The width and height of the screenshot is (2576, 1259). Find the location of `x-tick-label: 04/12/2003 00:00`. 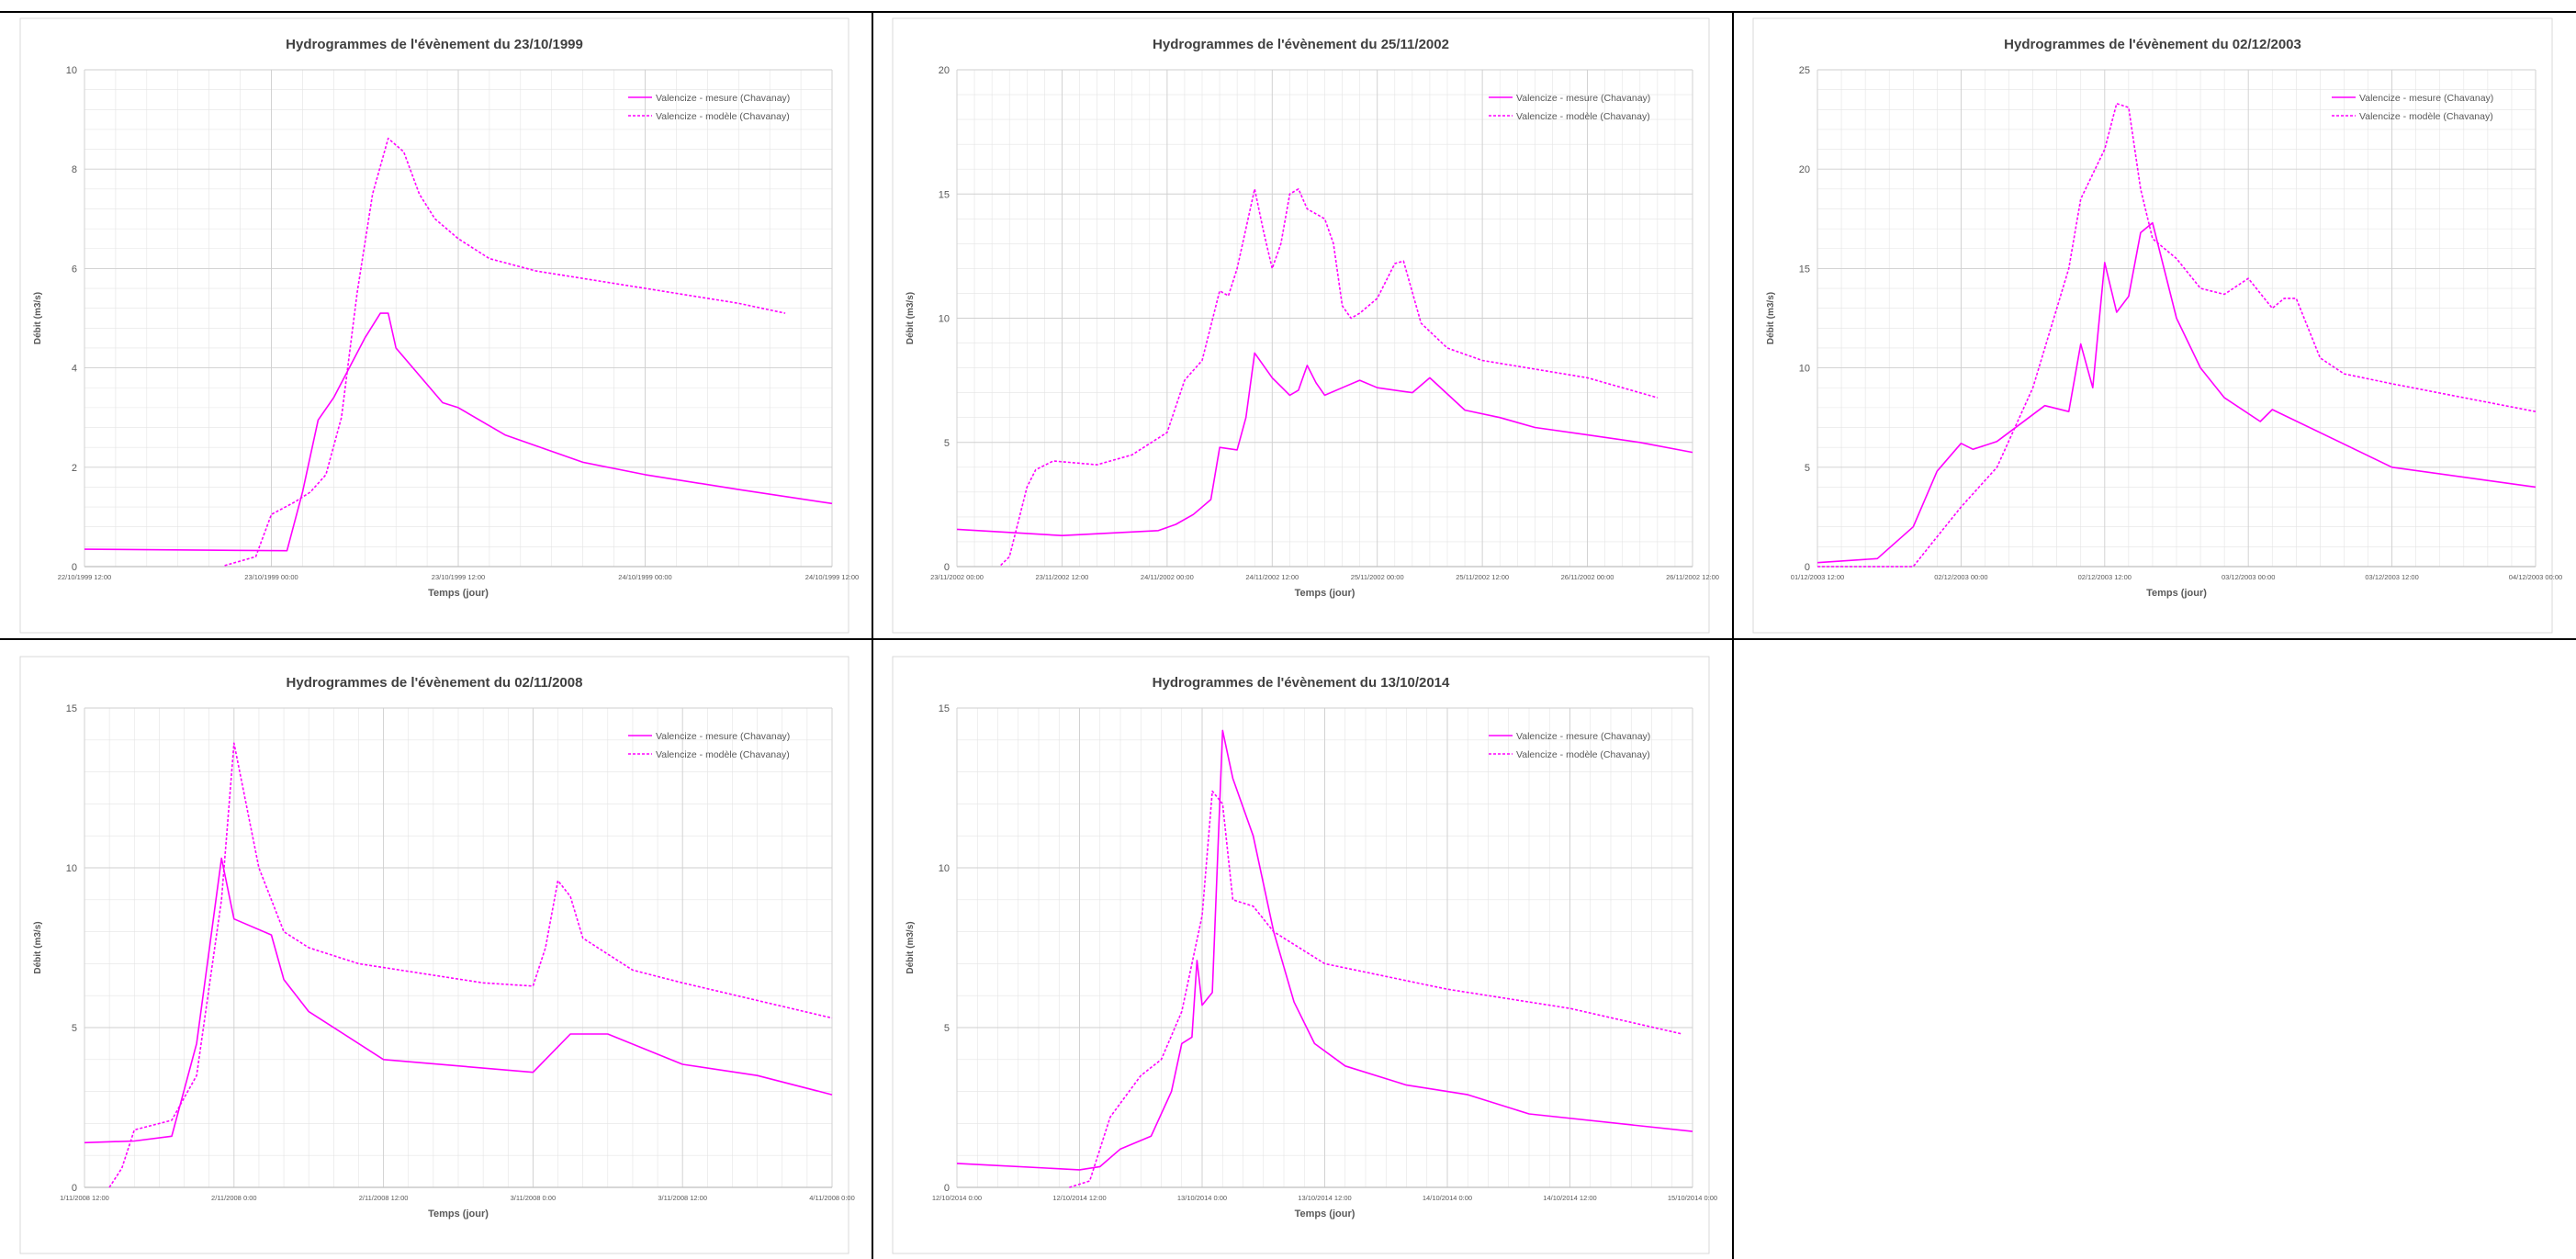

x-tick-label: 04/12/2003 00:00 is located at coordinates (2535, 577).